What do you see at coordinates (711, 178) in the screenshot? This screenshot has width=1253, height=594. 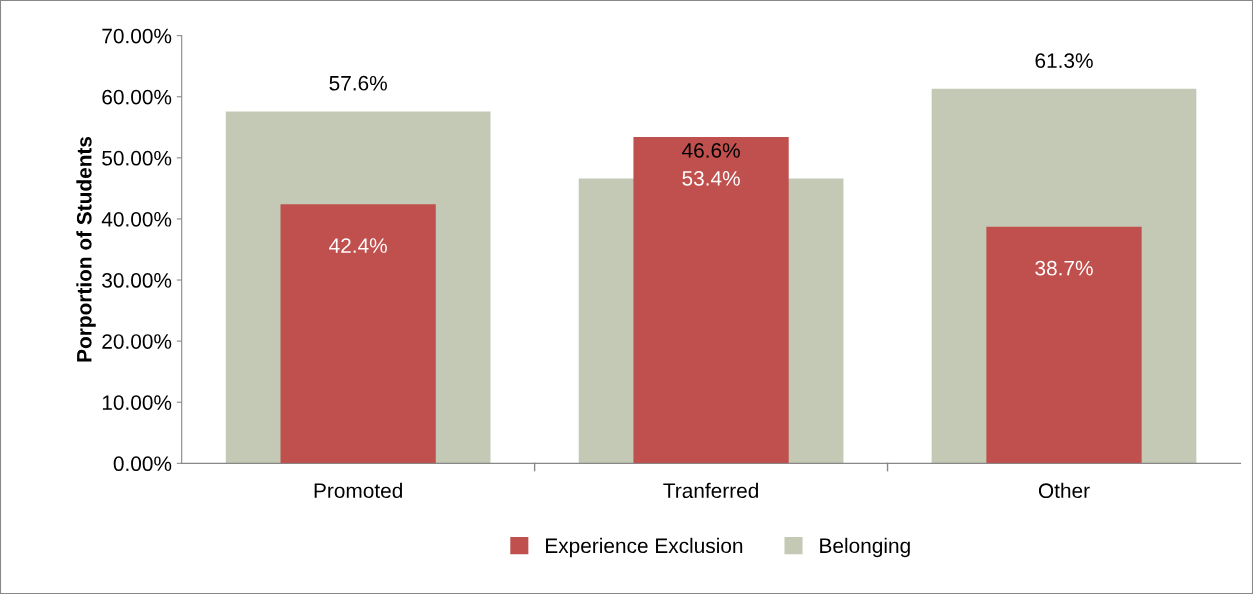 I see `data-label: 53.4%` at bounding box center [711, 178].